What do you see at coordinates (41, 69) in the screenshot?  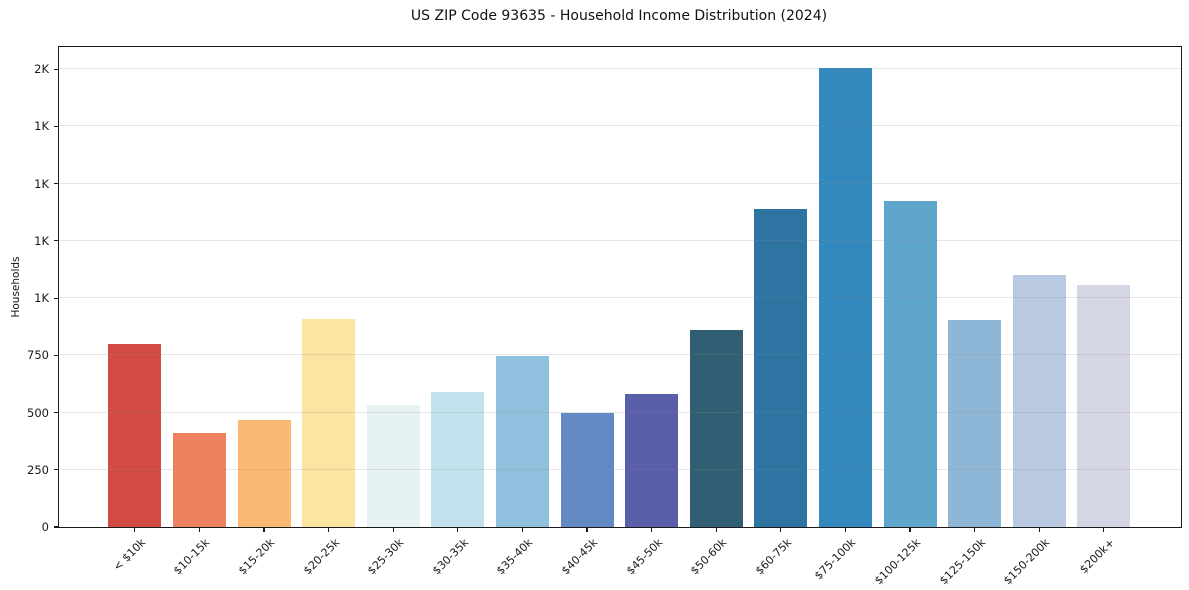 I see `y-tick-label: 2K` at bounding box center [41, 69].